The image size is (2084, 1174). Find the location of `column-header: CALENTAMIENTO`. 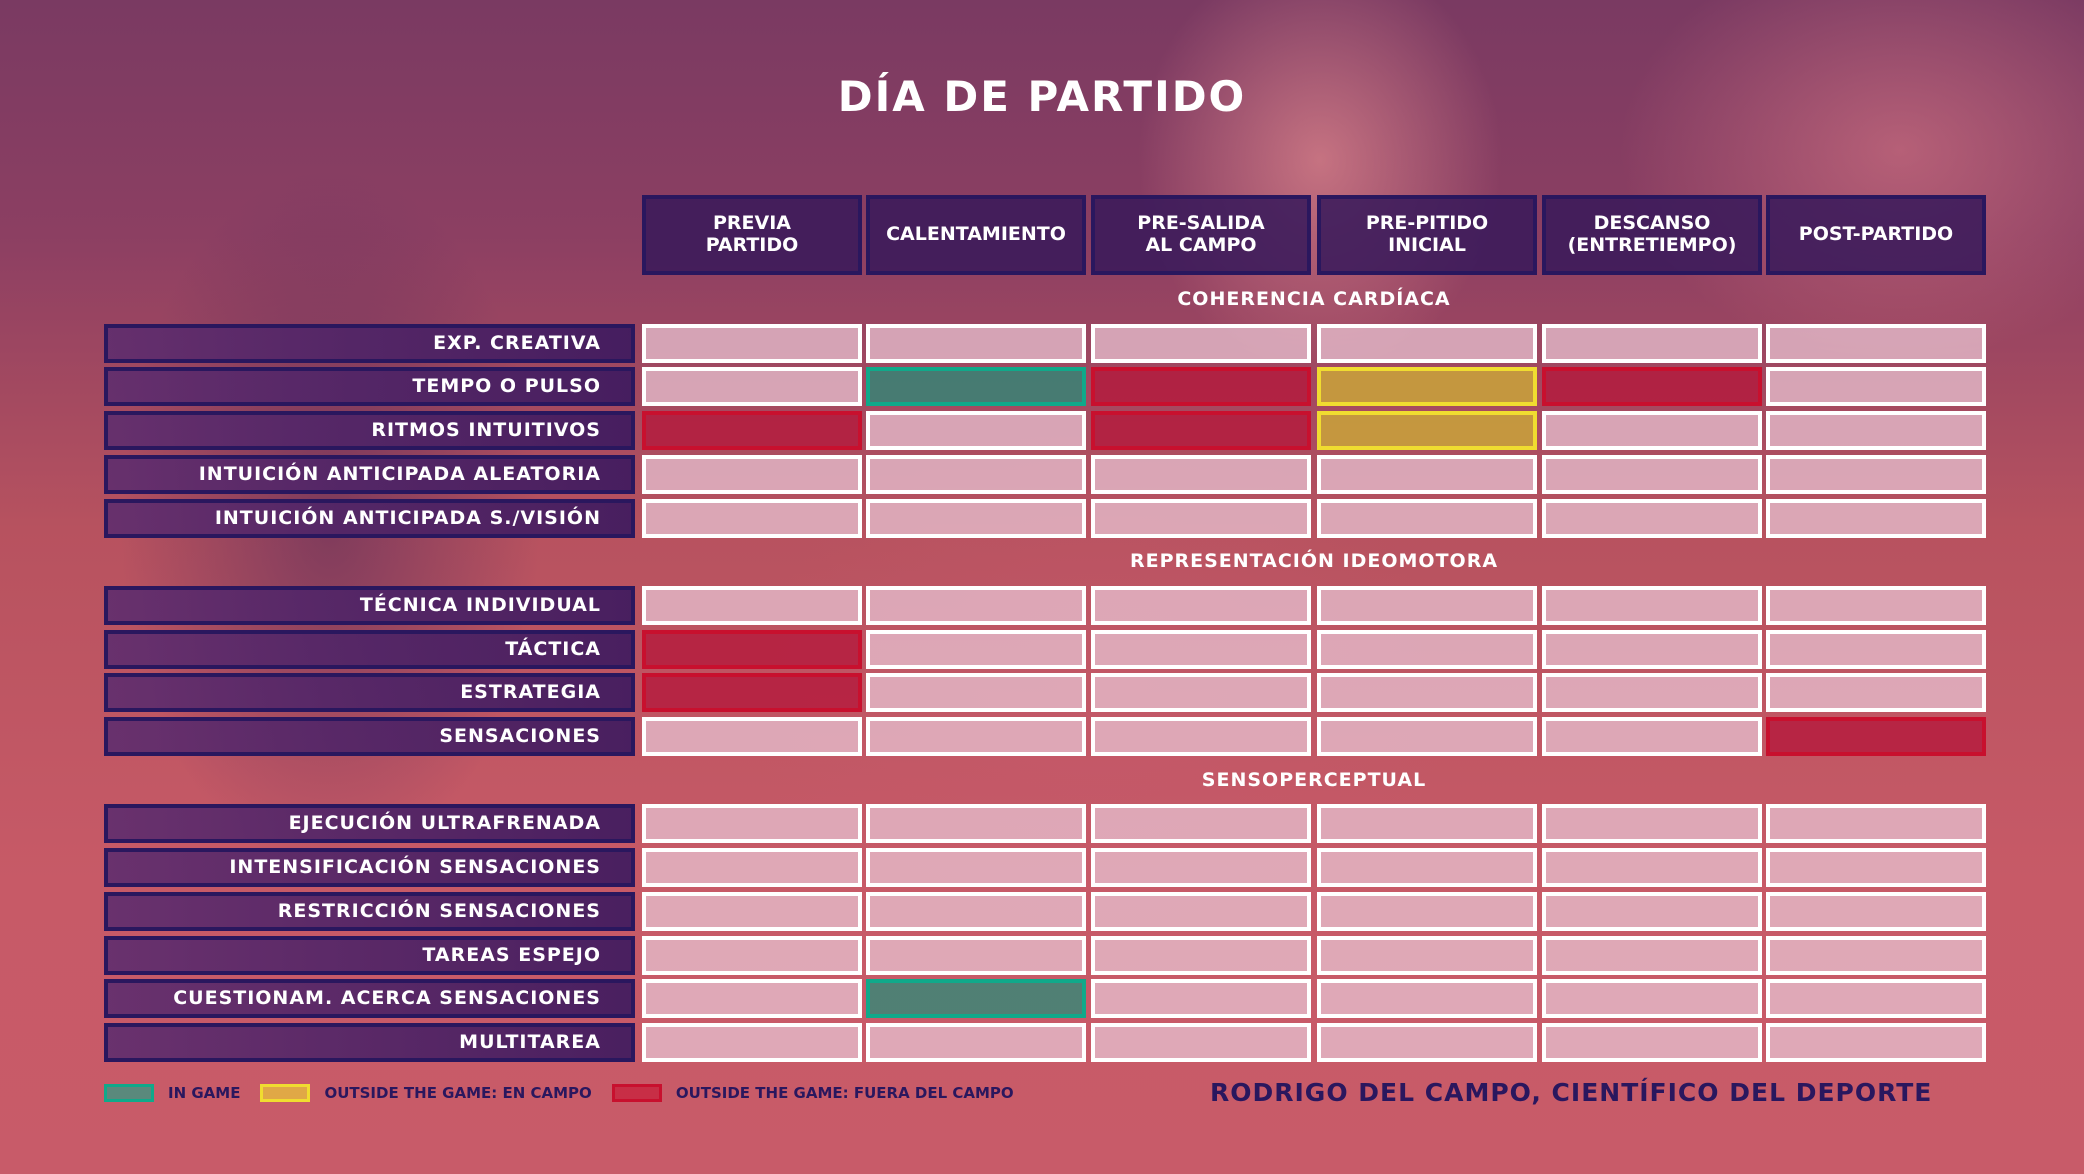

column-header: CALENTAMIENTO is located at coordinates (976, 235).